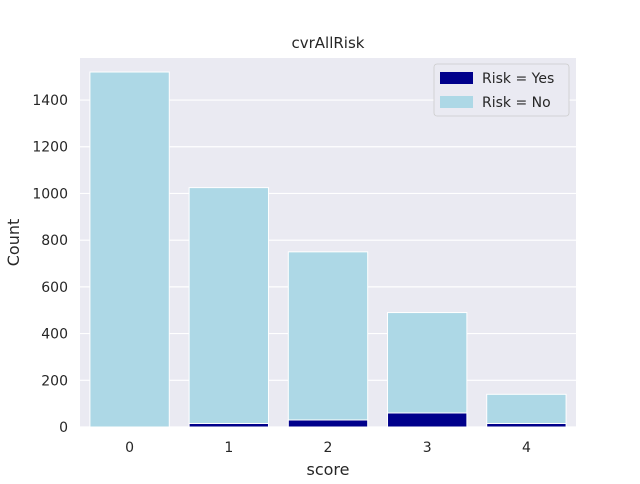  What do you see at coordinates (54, 335) in the screenshot?
I see `y-tick-label: 400` at bounding box center [54, 335].